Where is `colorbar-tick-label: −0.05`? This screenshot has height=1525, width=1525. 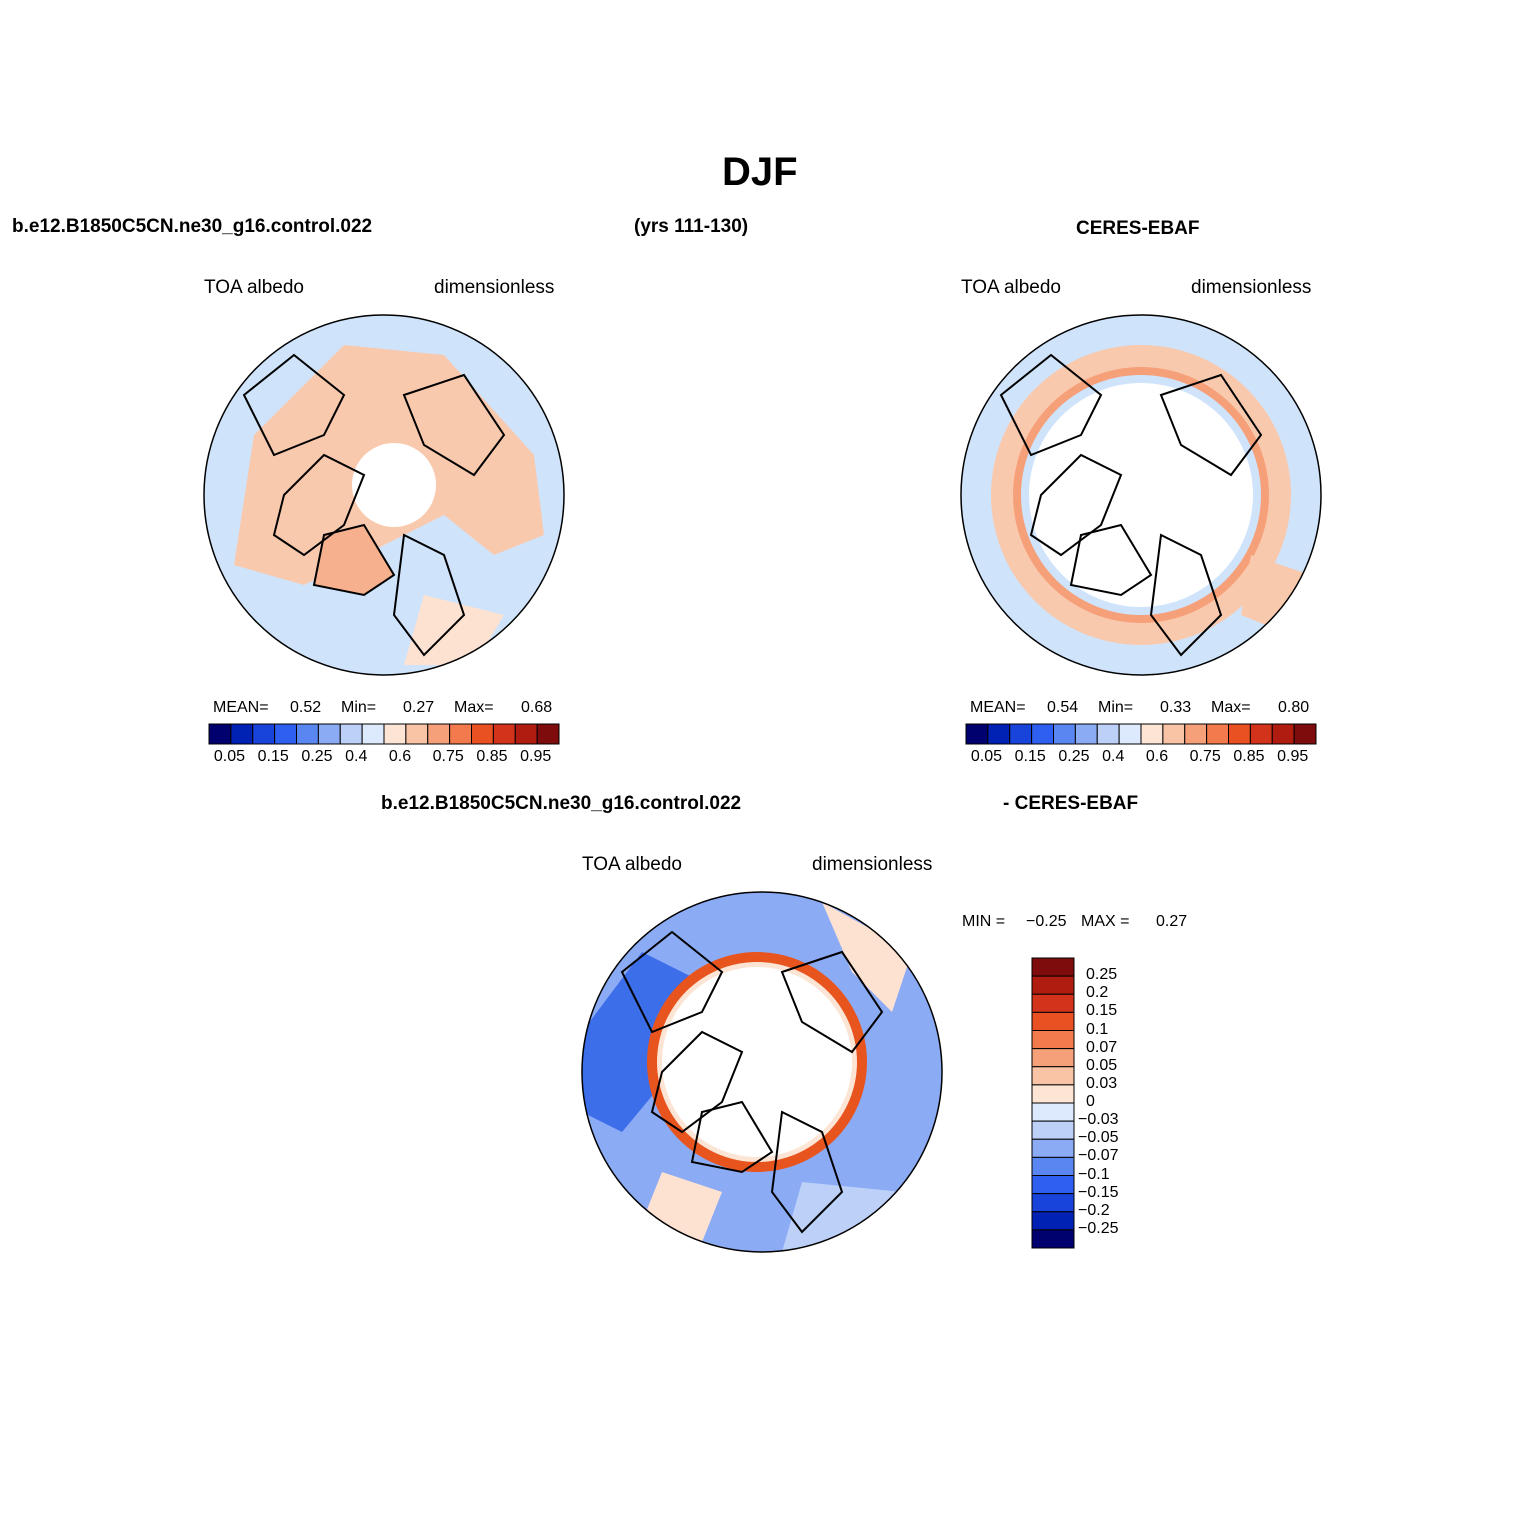
colorbar-tick-label: −0.05 is located at coordinates (1098, 1138).